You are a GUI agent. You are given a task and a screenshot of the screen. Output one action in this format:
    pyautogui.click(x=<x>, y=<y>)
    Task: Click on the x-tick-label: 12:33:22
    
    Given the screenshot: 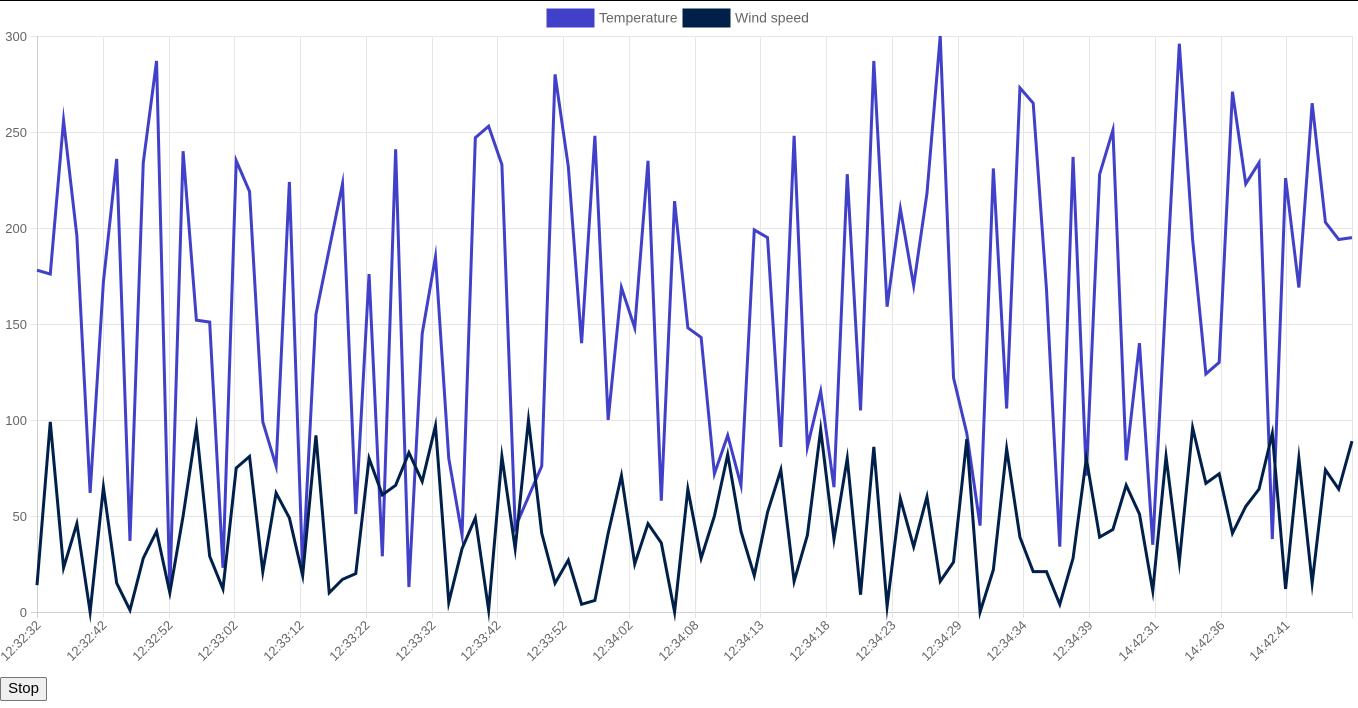 What is the action you would take?
    pyautogui.click(x=349, y=641)
    